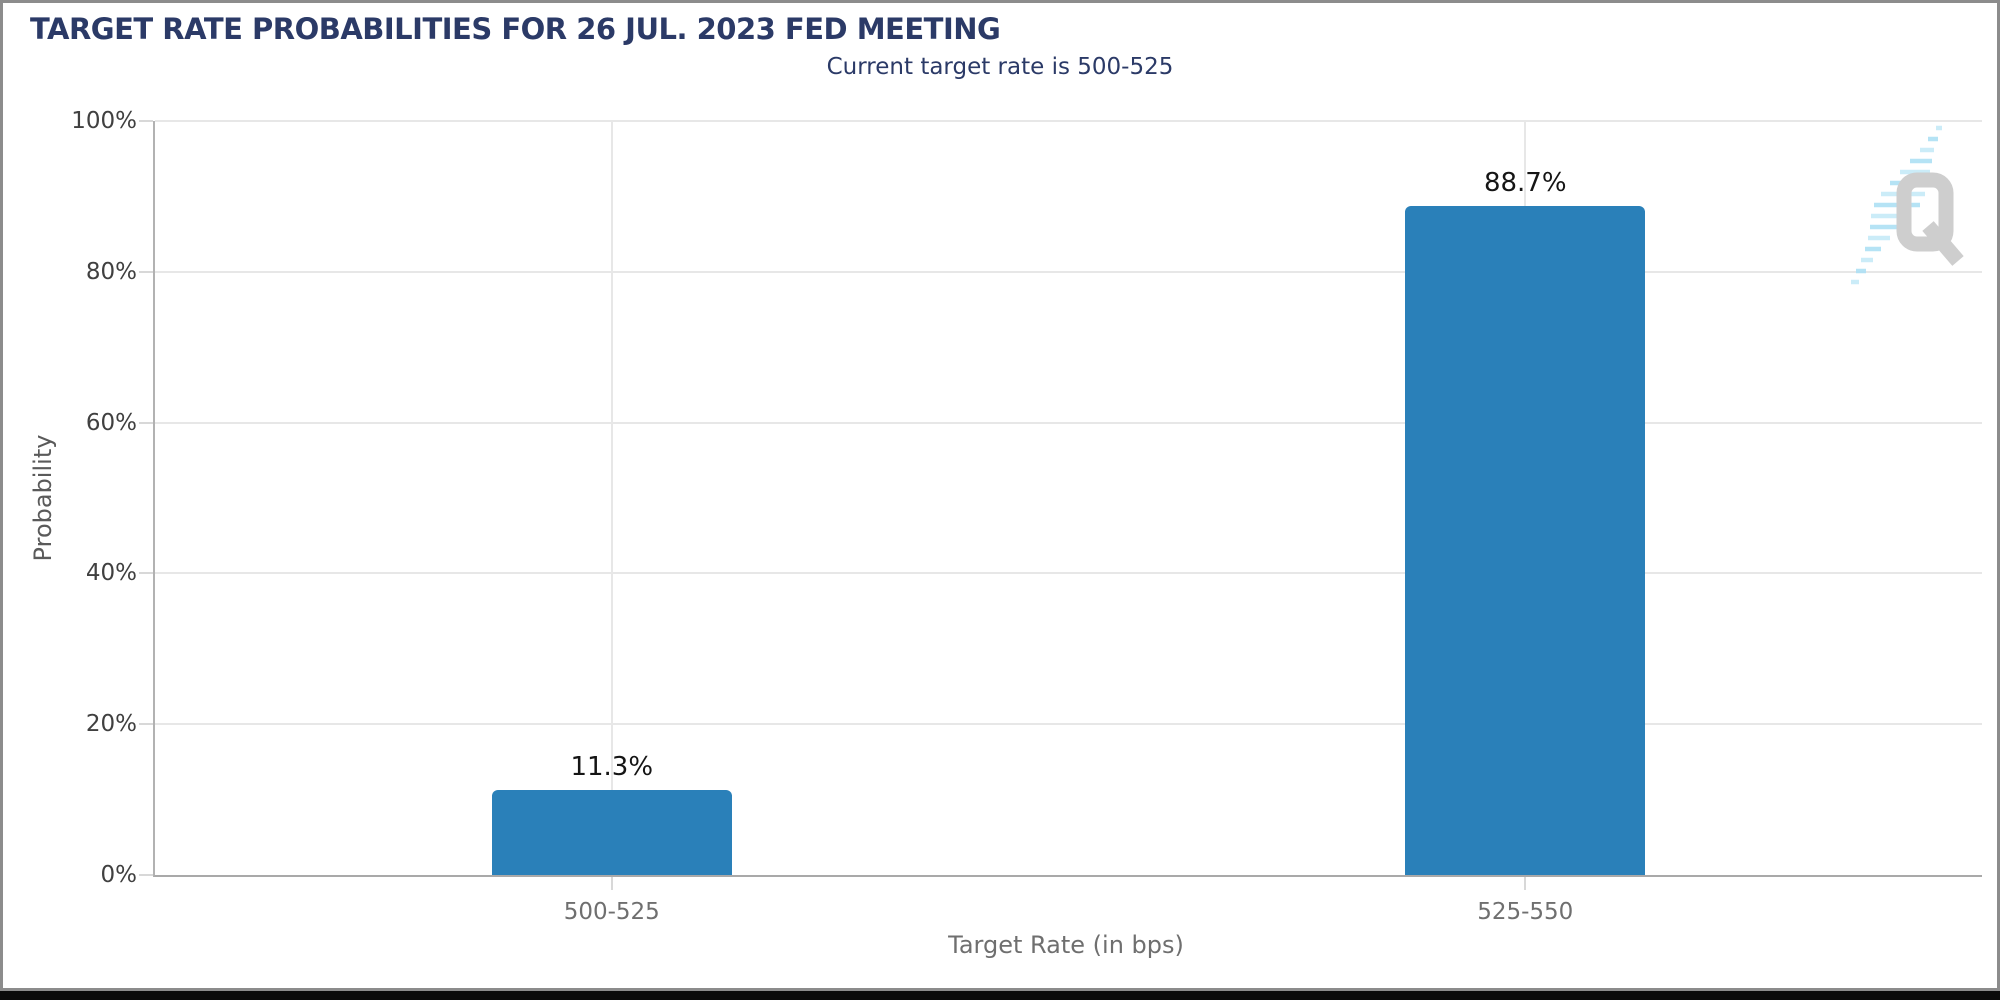 This screenshot has width=2000, height=1000. What do you see at coordinates (1000, 995) in the screenshot?
I see `bottom-edge-strip` at bounding box center [1000, 995].